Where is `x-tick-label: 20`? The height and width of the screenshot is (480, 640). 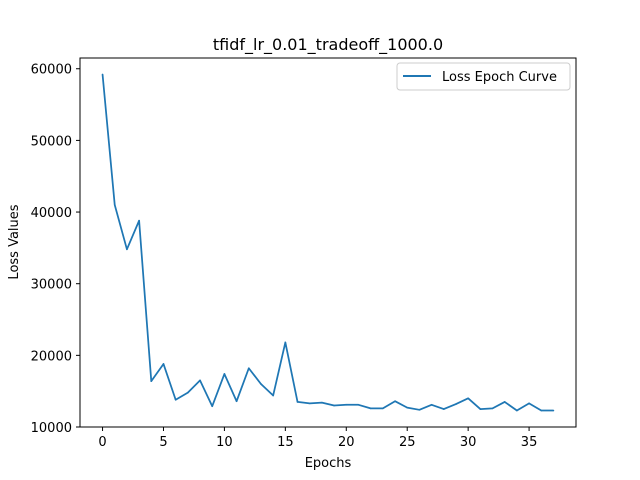 x-tick-label: 20 is located at coordinates (346, 442).